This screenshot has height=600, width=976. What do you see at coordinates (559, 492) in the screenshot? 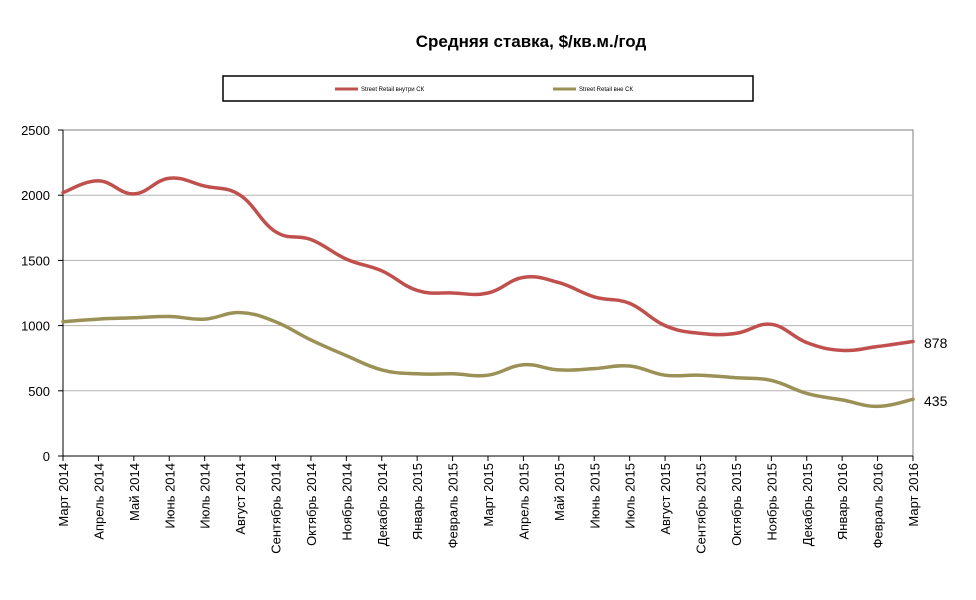
I see `x-tick-label: Май 2015` at bounding box center [559, 492].